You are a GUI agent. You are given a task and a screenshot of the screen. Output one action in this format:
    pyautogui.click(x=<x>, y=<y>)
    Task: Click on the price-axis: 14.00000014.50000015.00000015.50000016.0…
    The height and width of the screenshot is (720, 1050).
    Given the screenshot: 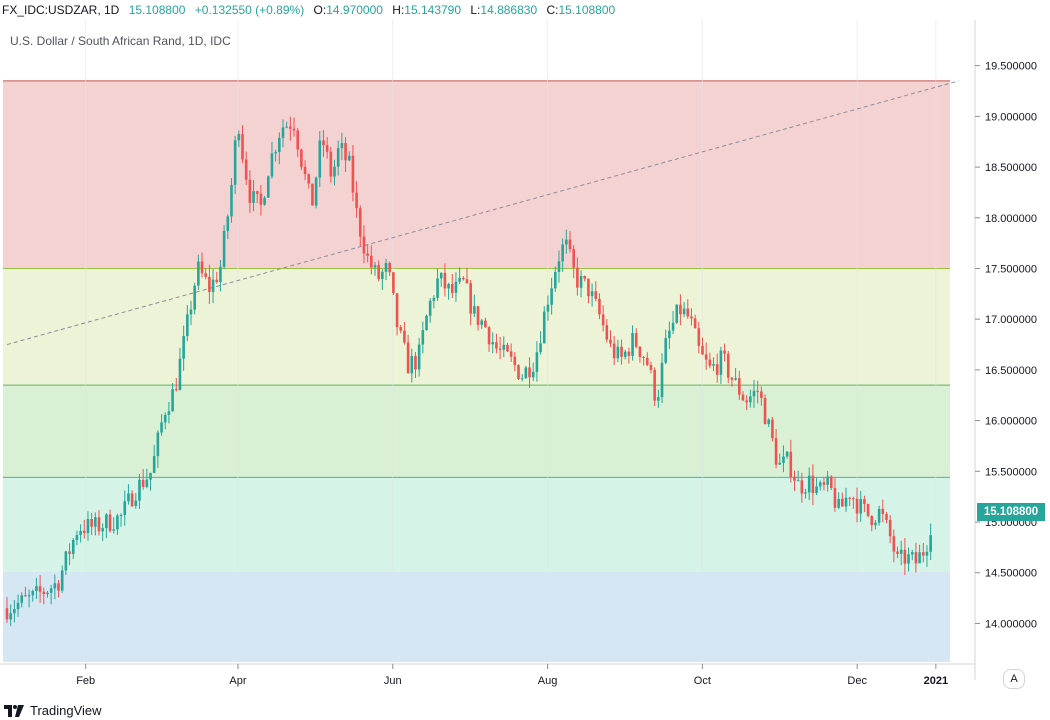 What is the action you would take?
    pyautogui.click(x=1005, y=350)
    